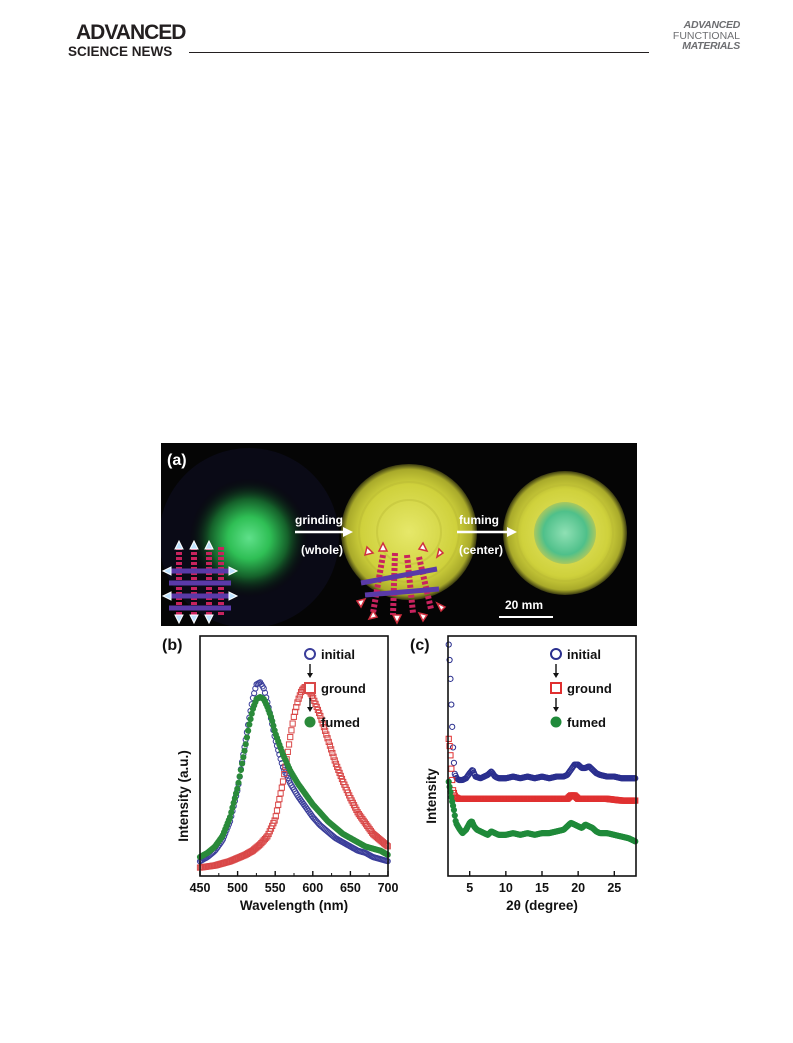 The image size is (793, 1043). What do you see at coordinates (324, 532) in the screenshot?
I see `arrow-grinding-icon` at bounding box center [324, 532].